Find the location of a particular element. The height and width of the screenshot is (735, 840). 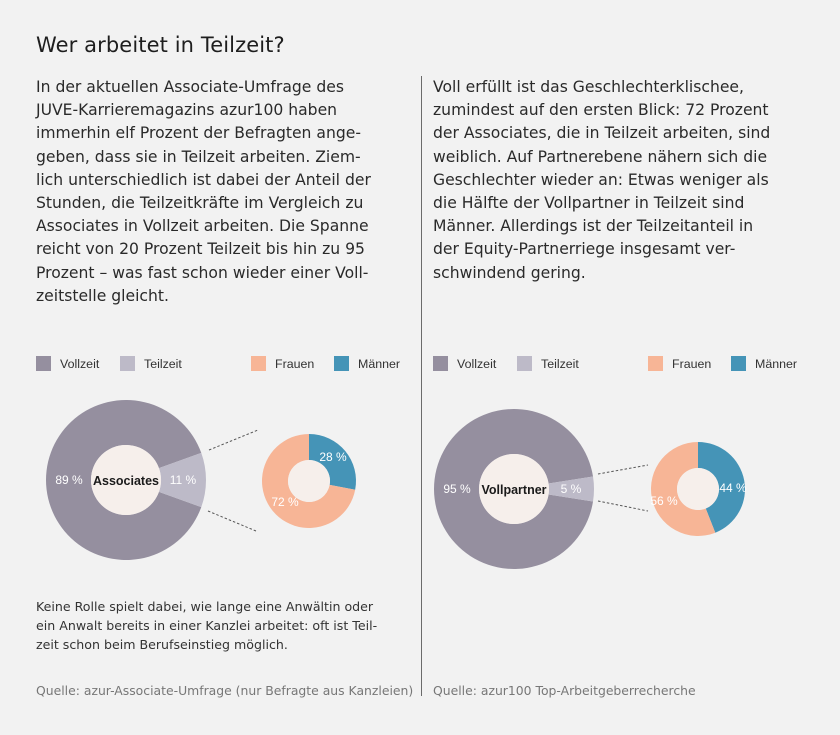

associates-donut-hole is located at coordinates (126, 480).